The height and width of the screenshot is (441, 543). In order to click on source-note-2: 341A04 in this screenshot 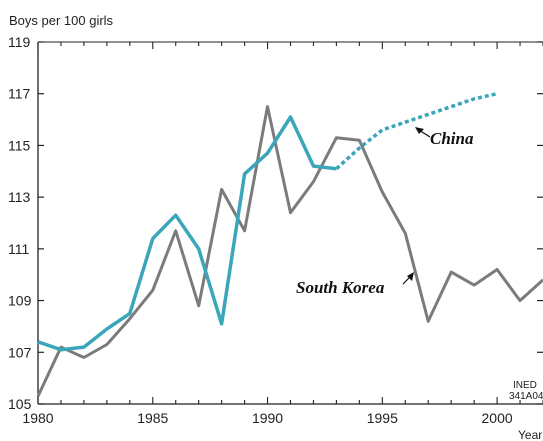, I will do `click(526, 396)`.